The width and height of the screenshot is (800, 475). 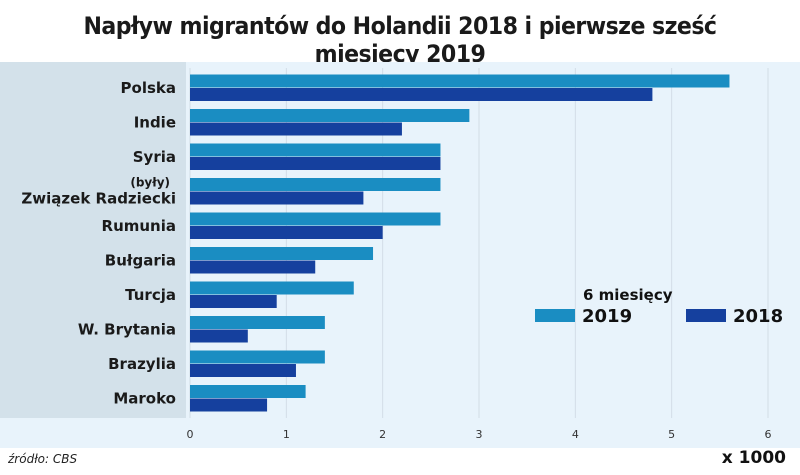 I want to click on x-tick-label: 1, so click(x=286, y=434).